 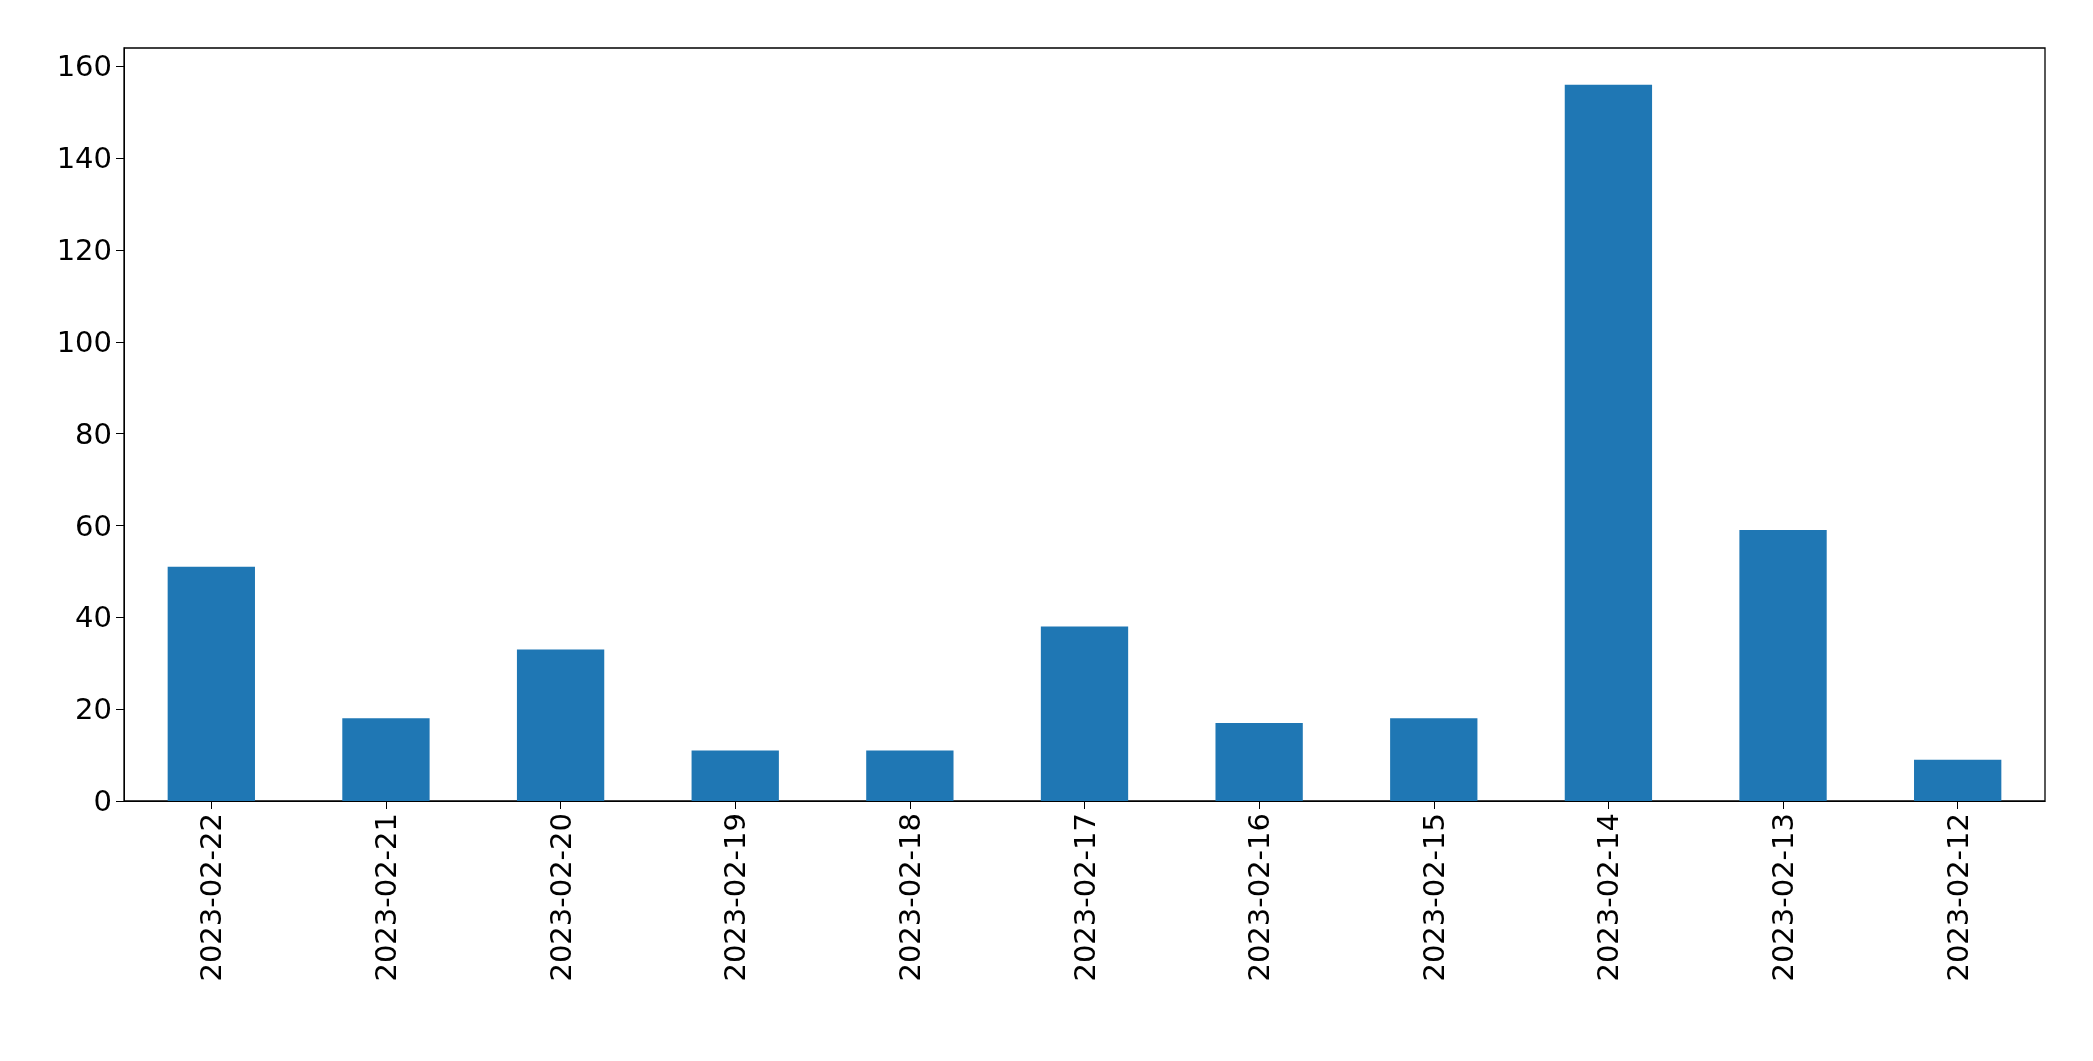 What do you see at coordinates (560, 897) in the screenshot?
I see `x-tick-label: 2023-02-20` at bounding box center [560, 897].